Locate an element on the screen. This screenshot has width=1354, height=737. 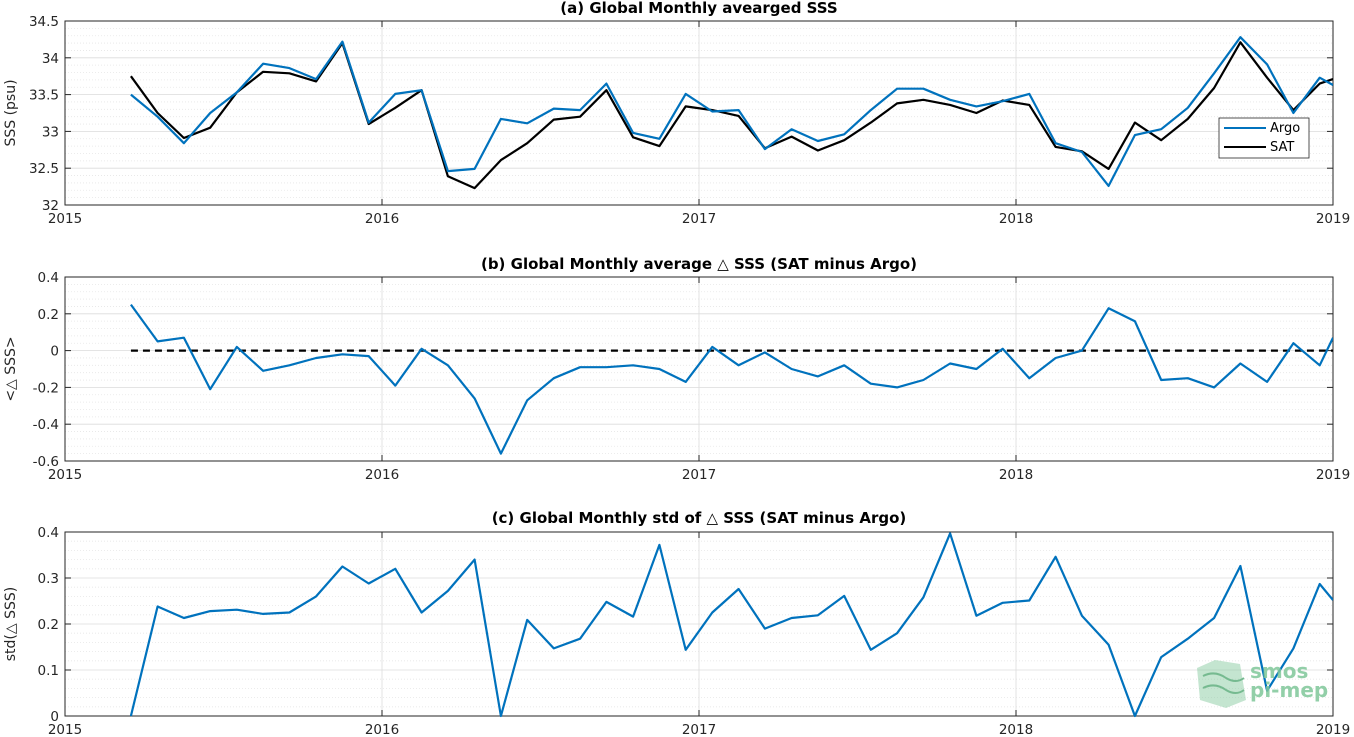
logo-mark-icon is located at coordinates (1221, 684).